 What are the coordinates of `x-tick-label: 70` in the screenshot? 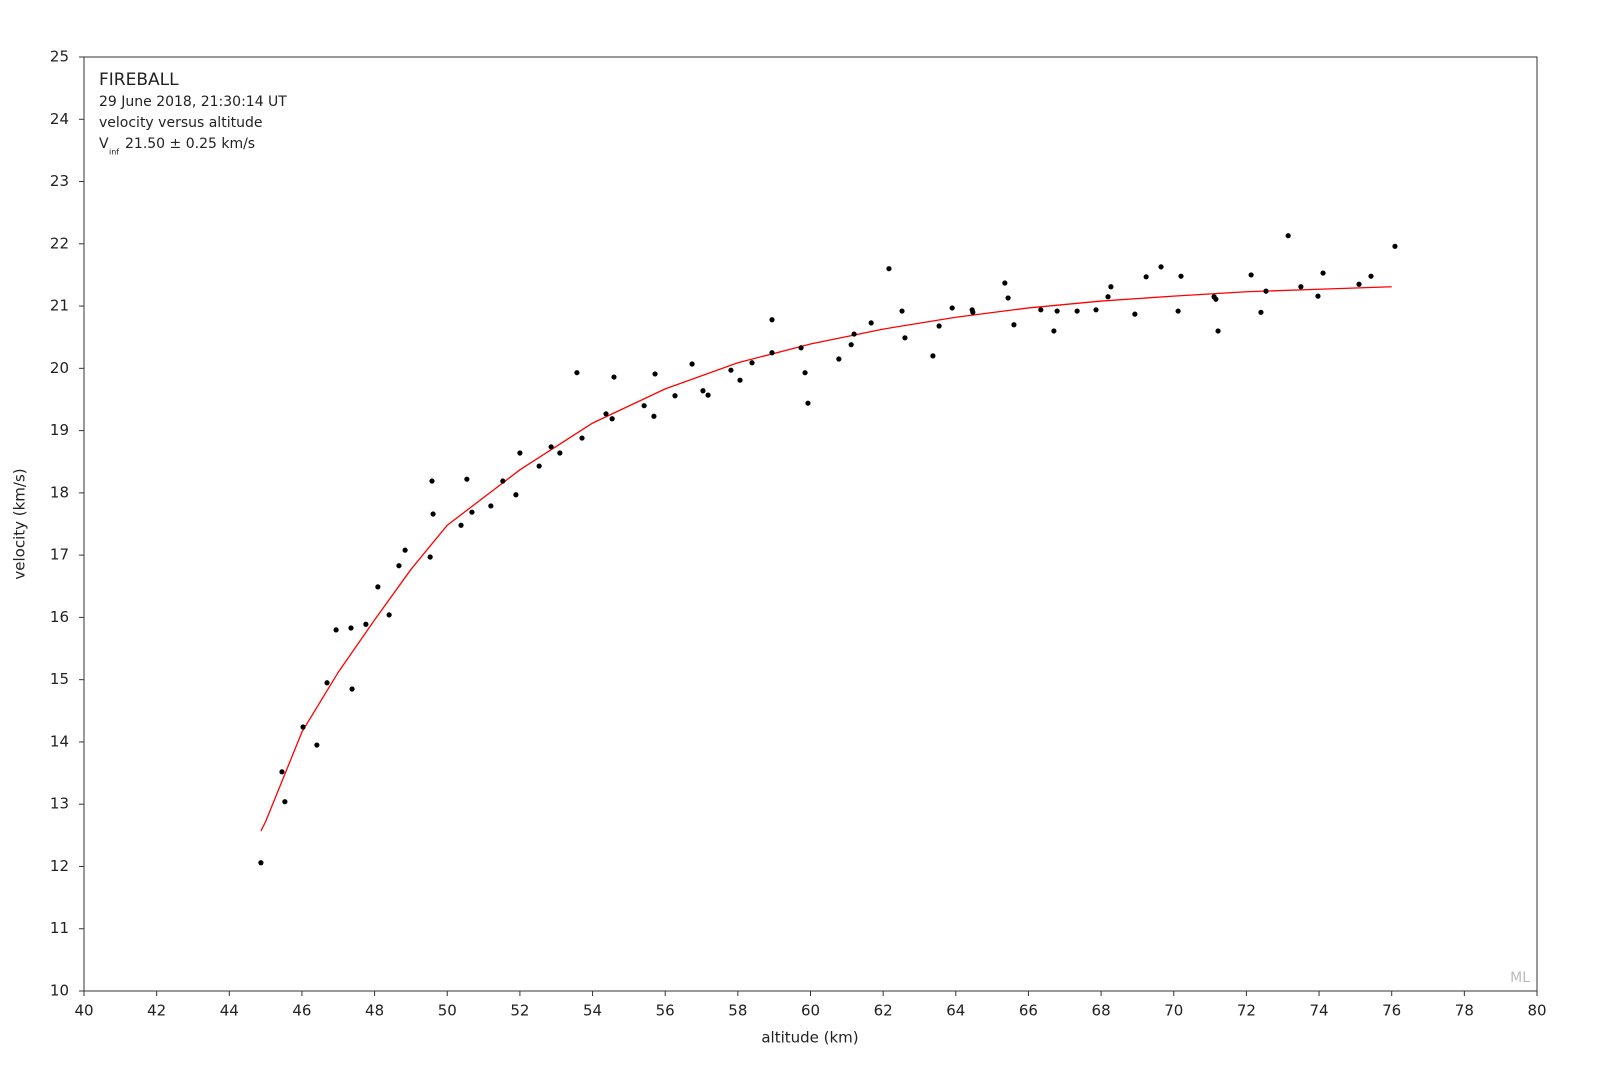 It's located at (1173, 1011).